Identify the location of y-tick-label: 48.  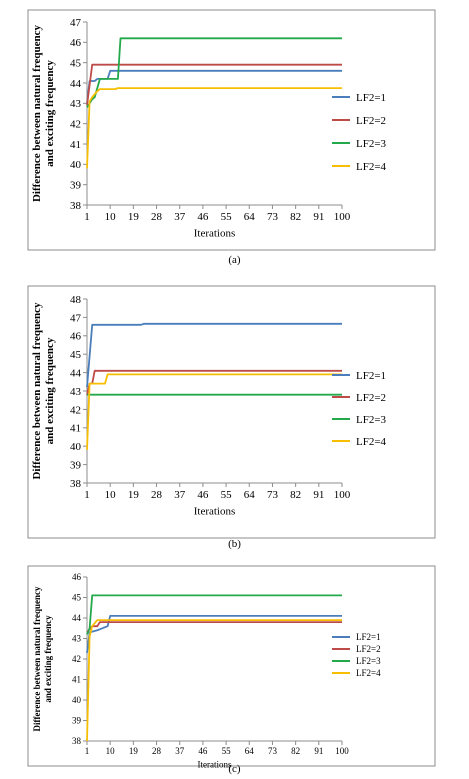
(76, 300).